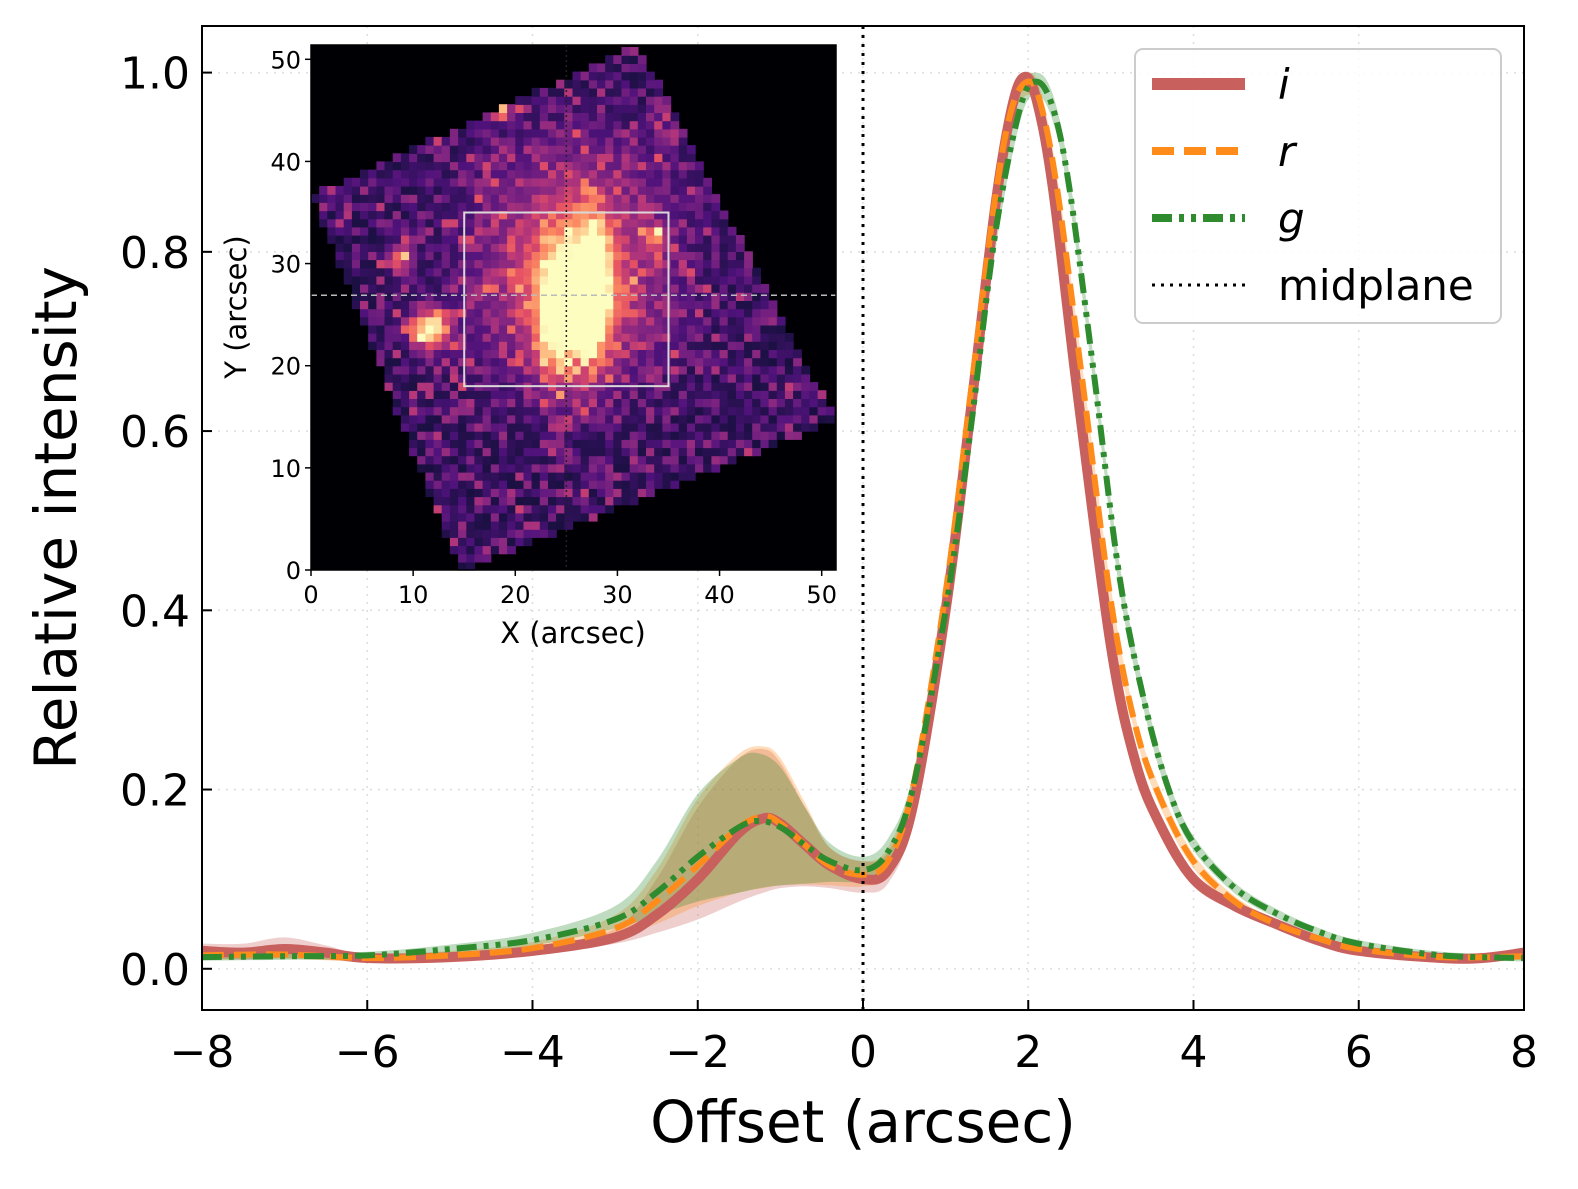 The width and height of the screenshot is (1578, 1189). What do you see at coordinates (1524, 1052) in the screenshot?
I see `x-tick-label: 8` at bounding box center [1524, 1052].